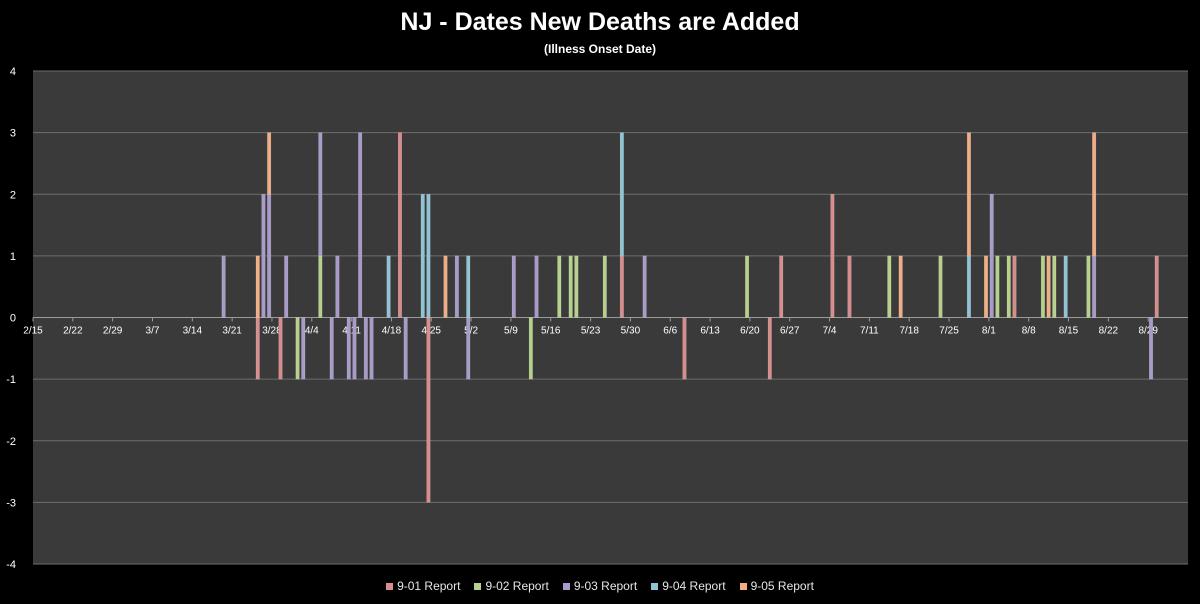 Image resolution: width=1200 pixels, height=604 pixels. I want to click on x-tick-label: 6/6, so click(670, 331).